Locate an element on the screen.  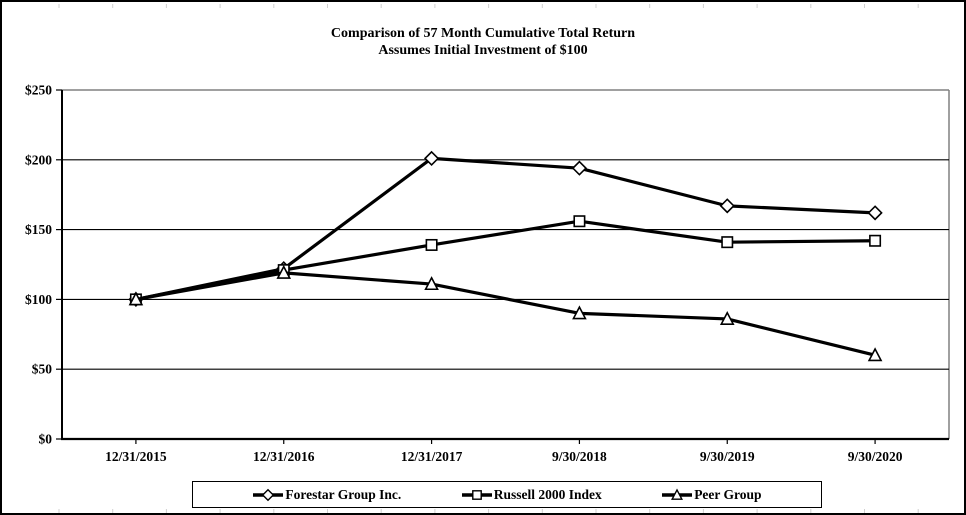
x-tick-label: 12/31/2015 is located at coordinates (136, 456).